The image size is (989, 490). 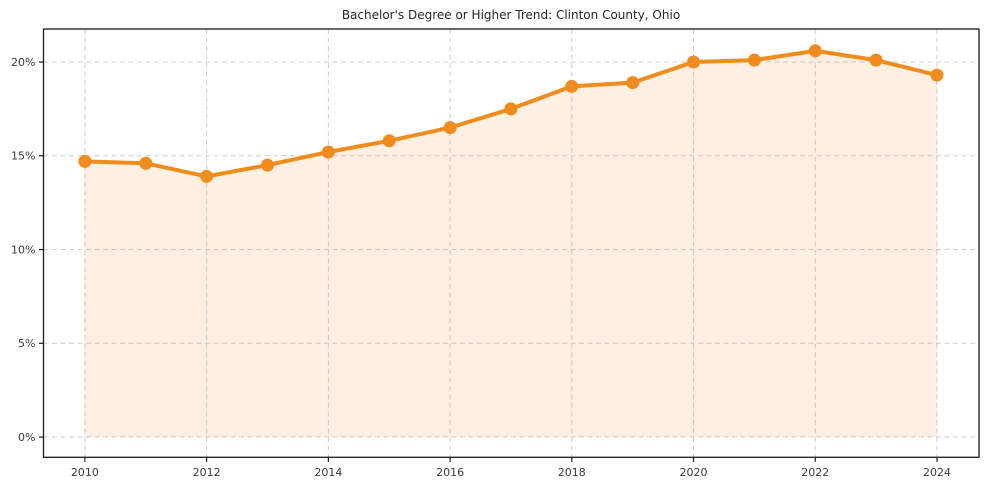 What do you see at coordinates (26, 343) in the screenshot?
I see `y-tick-label: 5%` at bounding box center [26, 343].